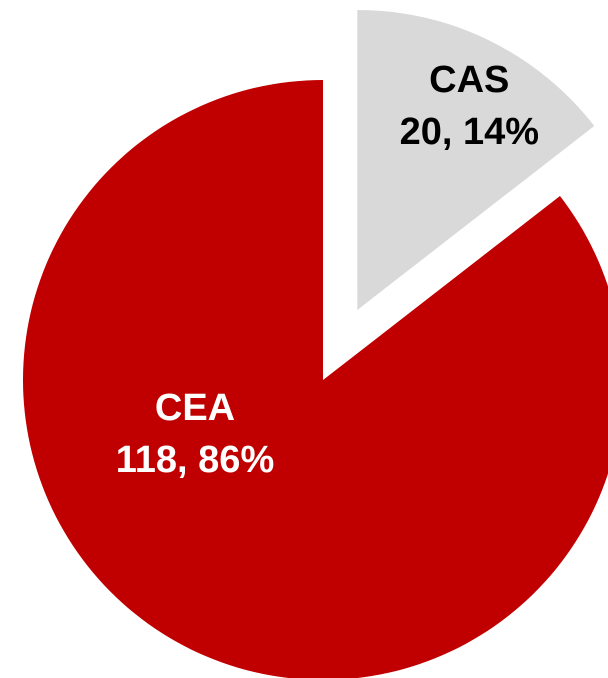 Image resolution: width=608 pixels, height=678 pixels. What do you see at coordinates (469, 132) in the screenshot?
I see `slice-value-label: 20, 14%` at bounding box center [469, 132].